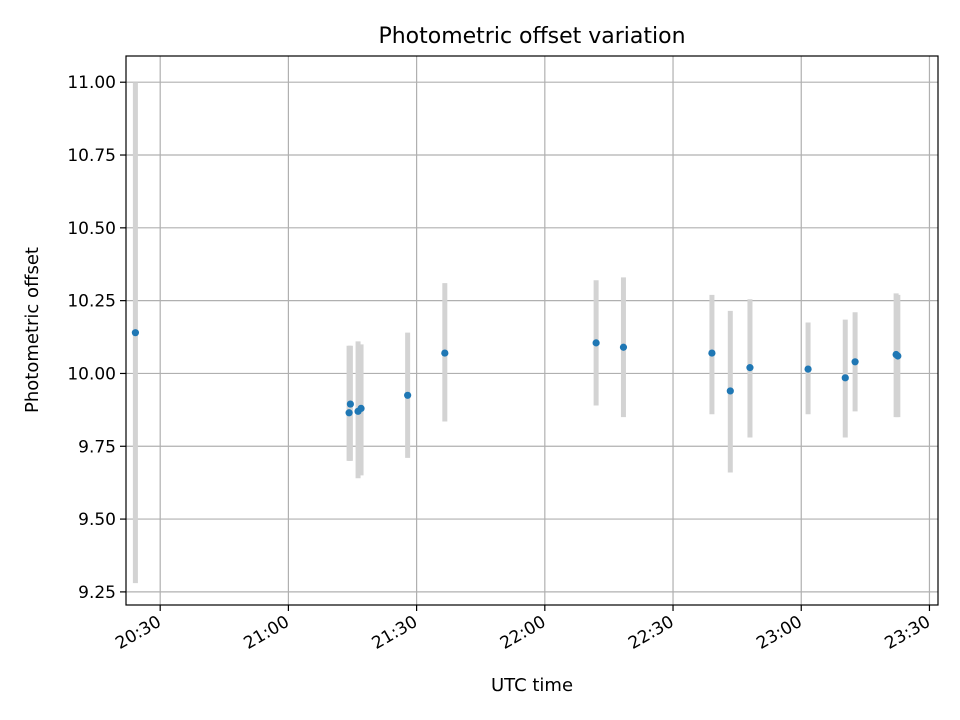 This screenshot has height=720, width=960. Describe the element at coordinates (395, 633) in the screenshot. I see `x-tick-label: 21:30` at that location.